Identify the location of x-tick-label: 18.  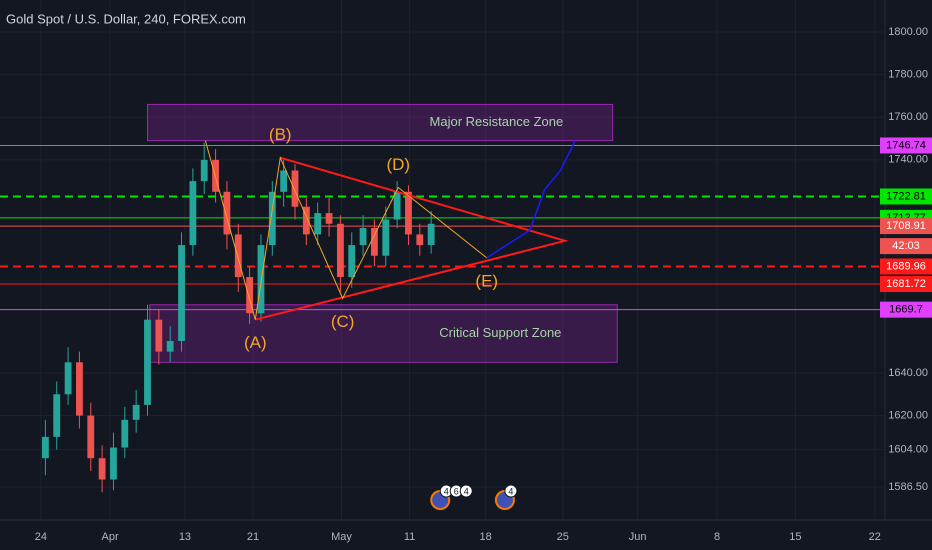
(485, 537).